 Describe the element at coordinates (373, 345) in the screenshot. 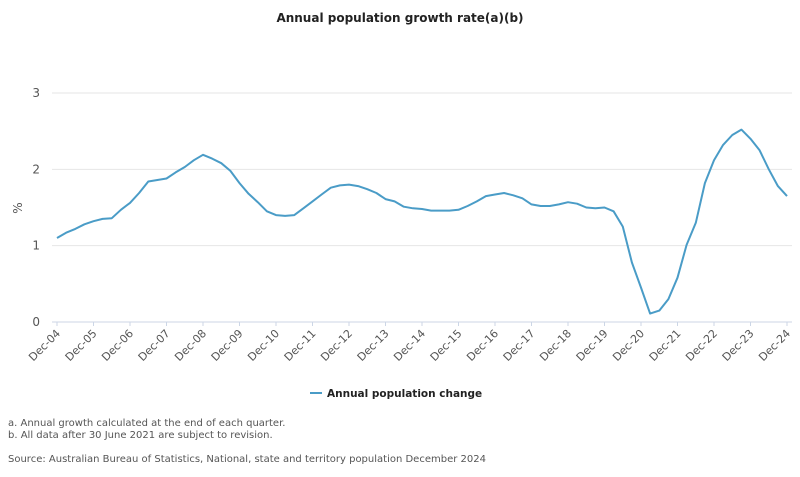

I see `x-tick-label: Dec-13` at that location.